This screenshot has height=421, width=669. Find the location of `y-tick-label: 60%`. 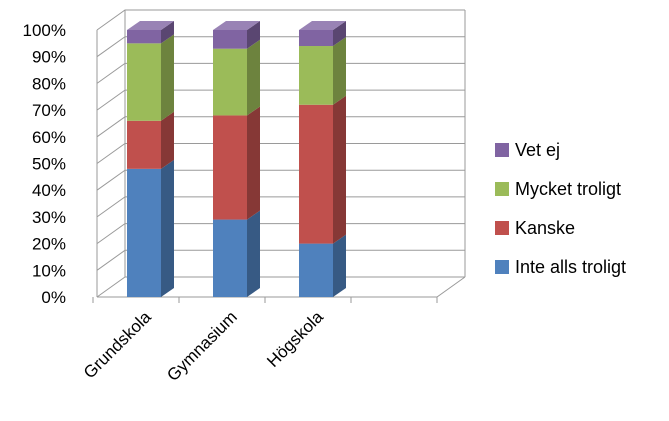

y-tick-label: 60% is located at coordinates (49, 137).